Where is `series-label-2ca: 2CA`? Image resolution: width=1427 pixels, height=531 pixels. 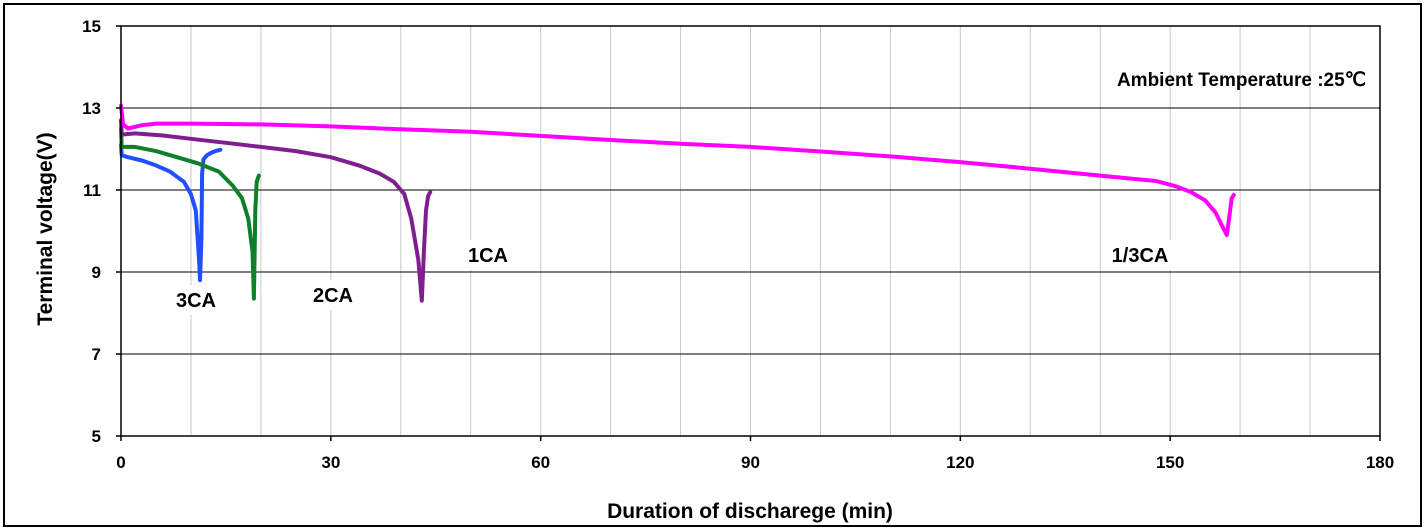 series-label-2ca: 2CA is located at coordinates (333, 296).